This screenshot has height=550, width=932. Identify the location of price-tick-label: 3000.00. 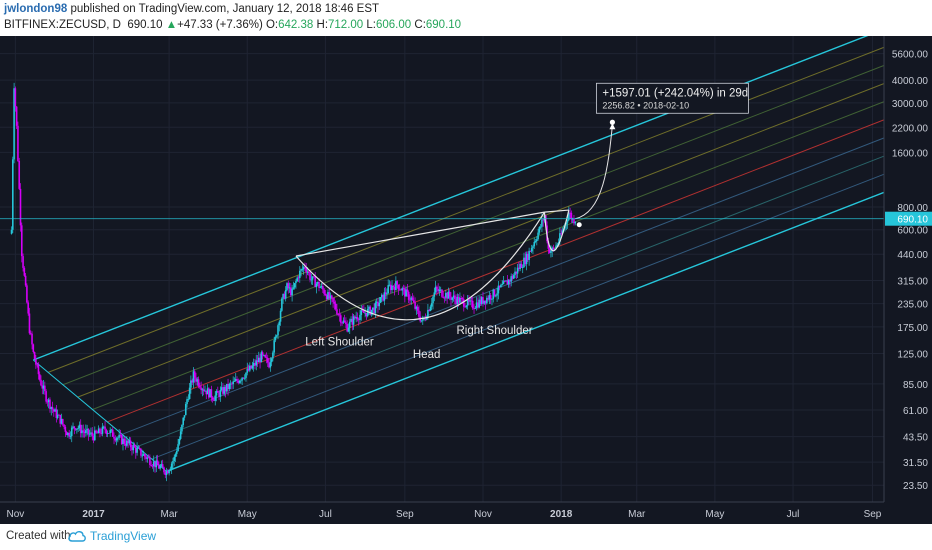
(910, 104).